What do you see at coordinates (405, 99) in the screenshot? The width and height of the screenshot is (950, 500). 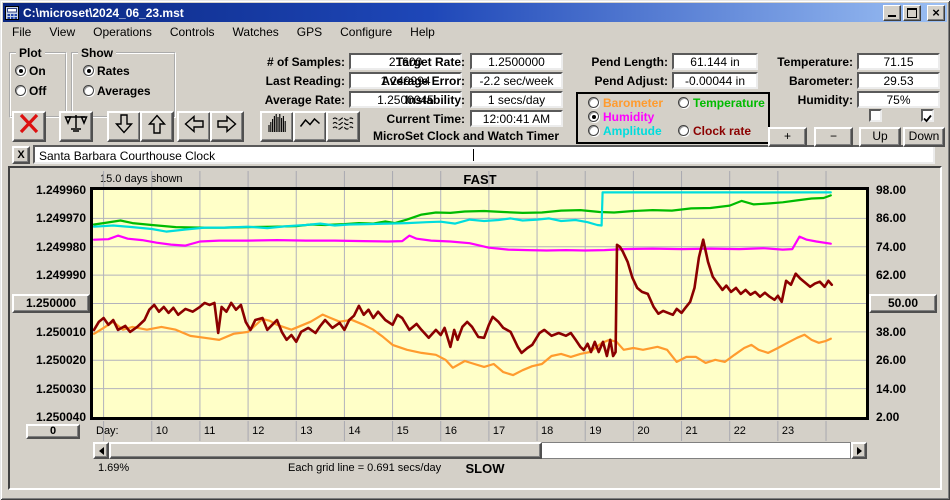 I see `field-average-rate: 1.2500045` at bounding box center [405, 99].